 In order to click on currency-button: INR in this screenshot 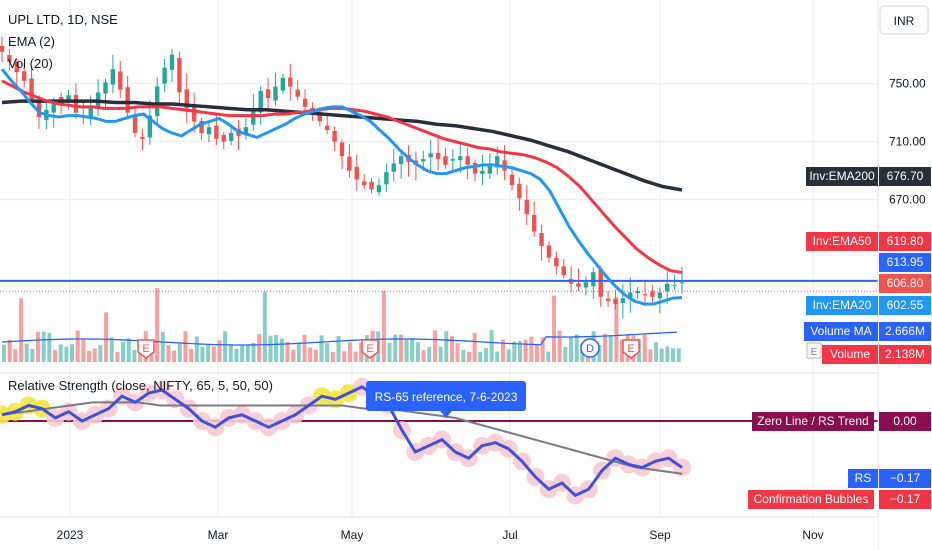, I will do `click(904, 20)`.